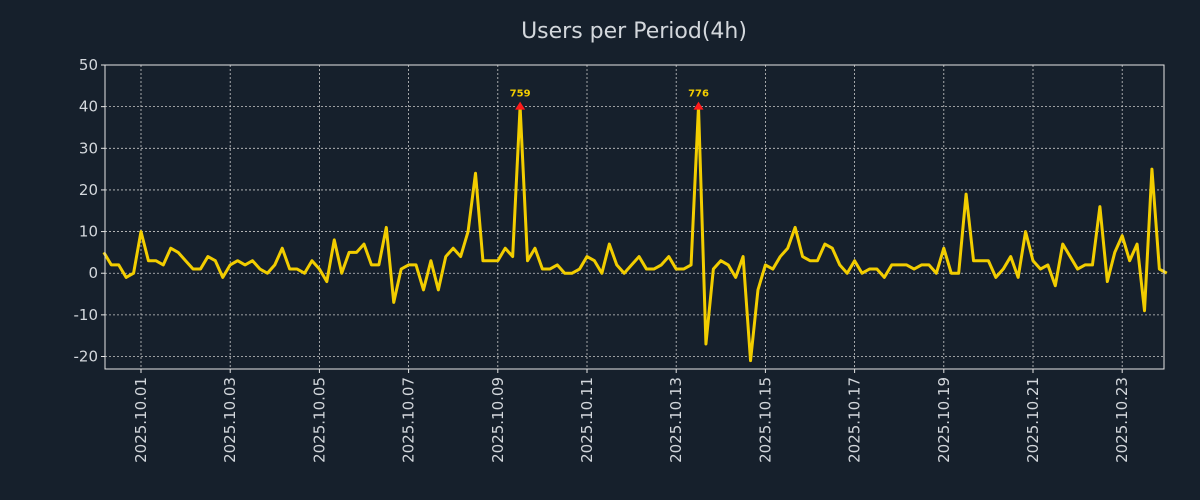 The height and width of the screenshot is (500, 1200). I want to click on x-tick-label: 2025.10.07, so click(409, 420).